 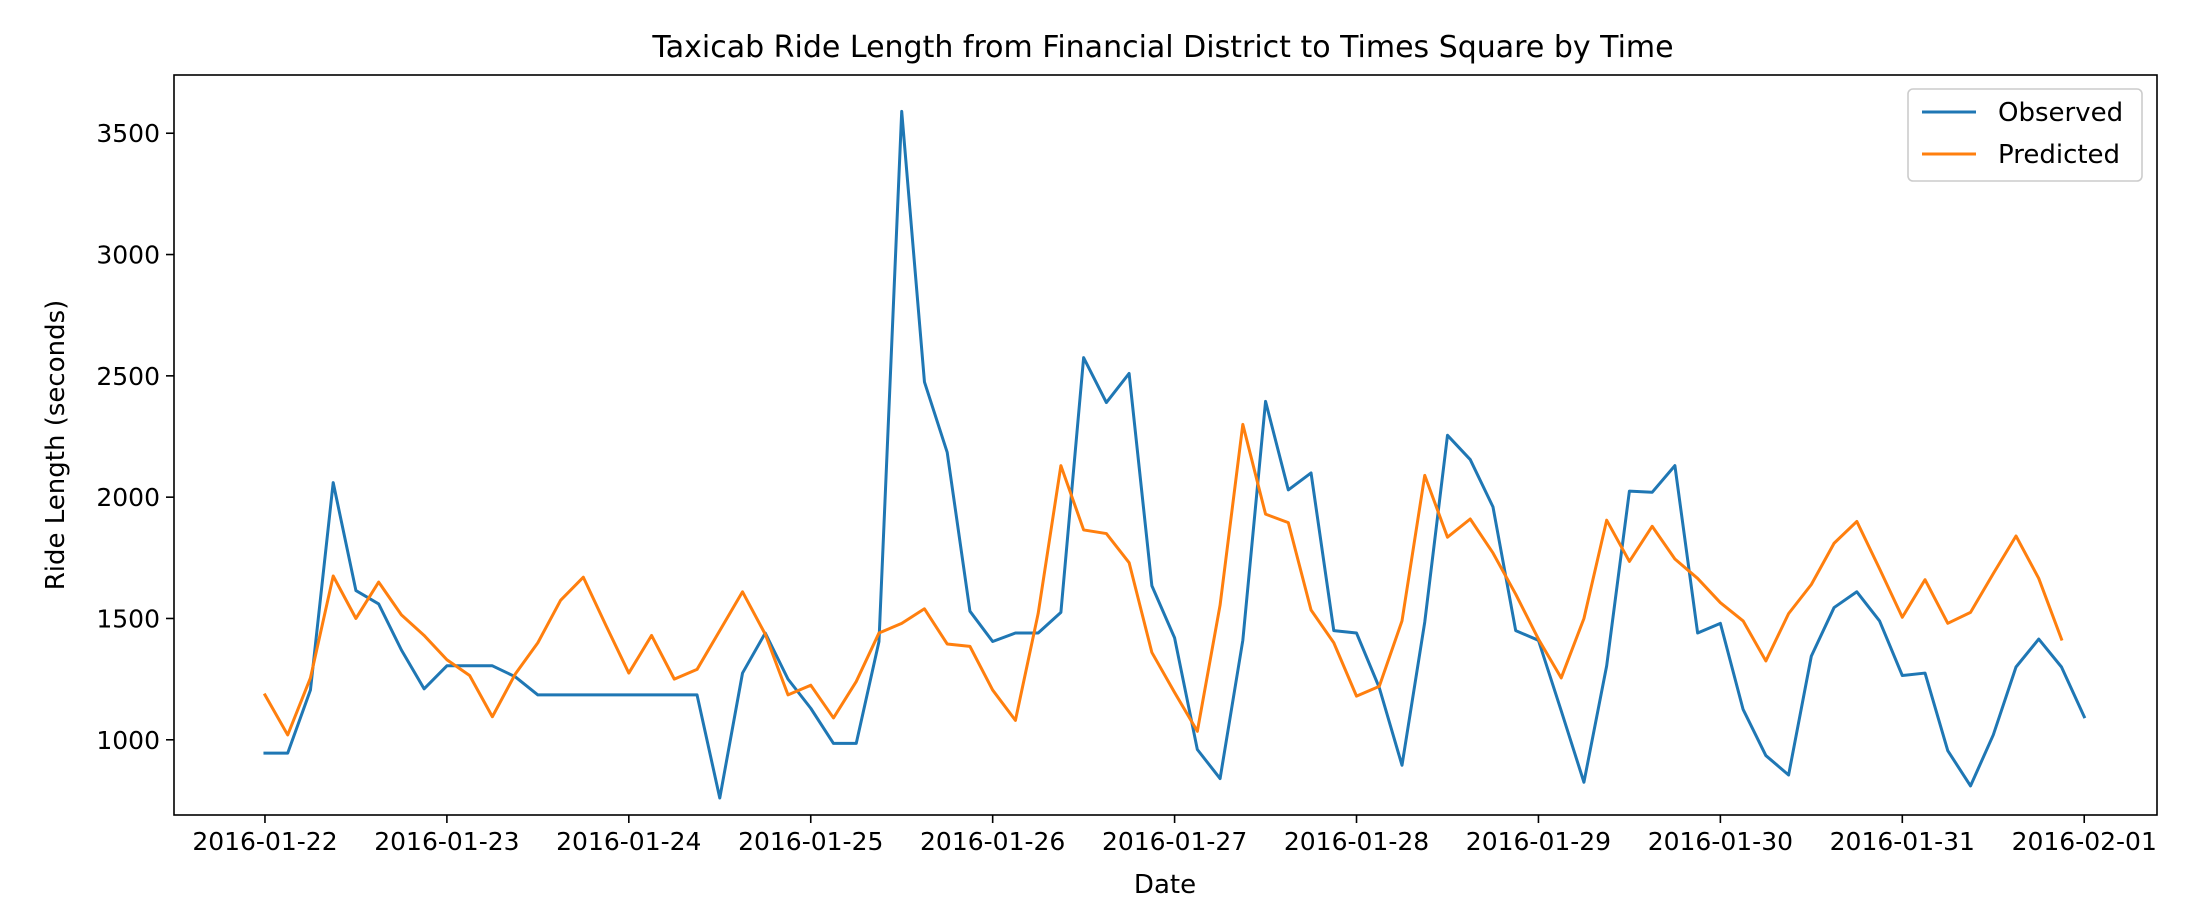 What do you see at coordinates (2025, 135) in the screenshot?
I see `legend: Observed Predicted` at bounding box center [2025, 135].